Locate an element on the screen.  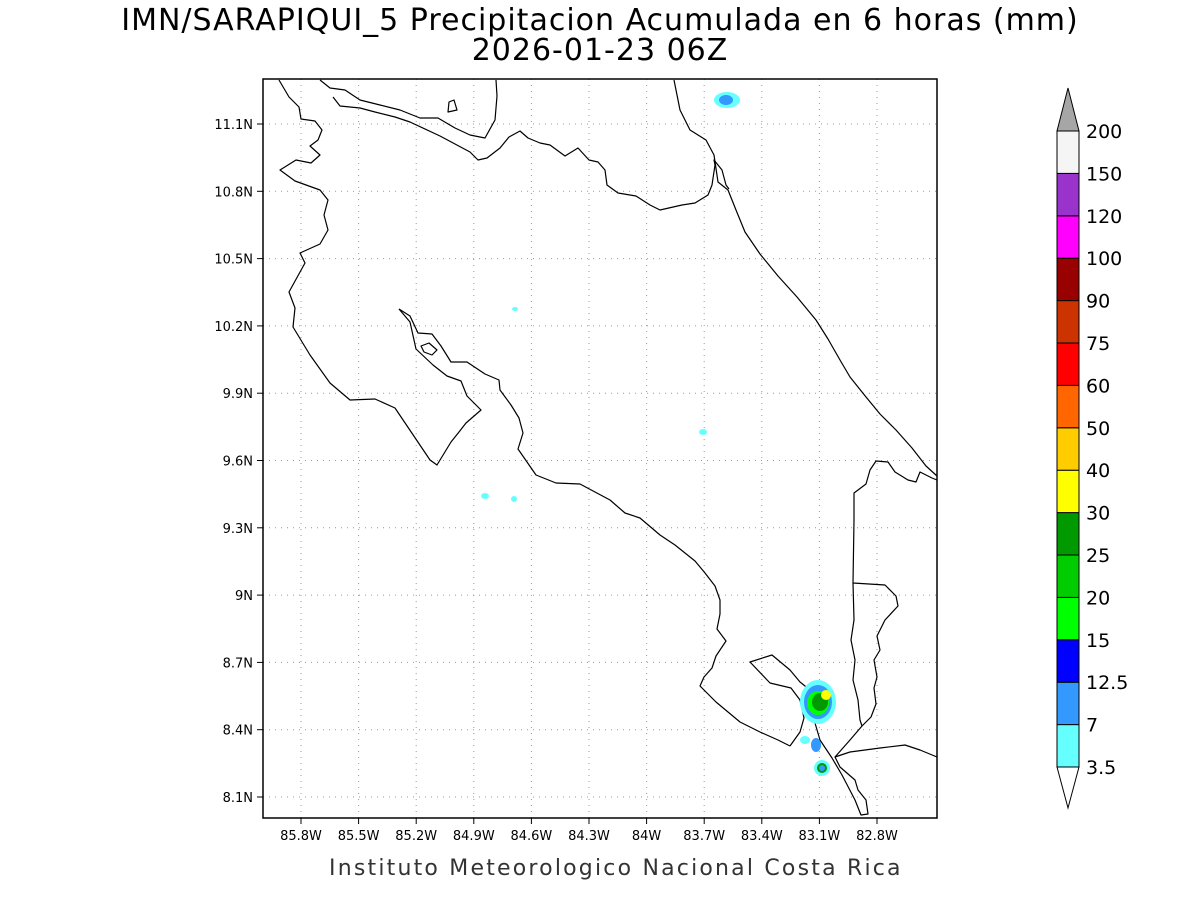
island-shape is located at coordinates (452, 106).